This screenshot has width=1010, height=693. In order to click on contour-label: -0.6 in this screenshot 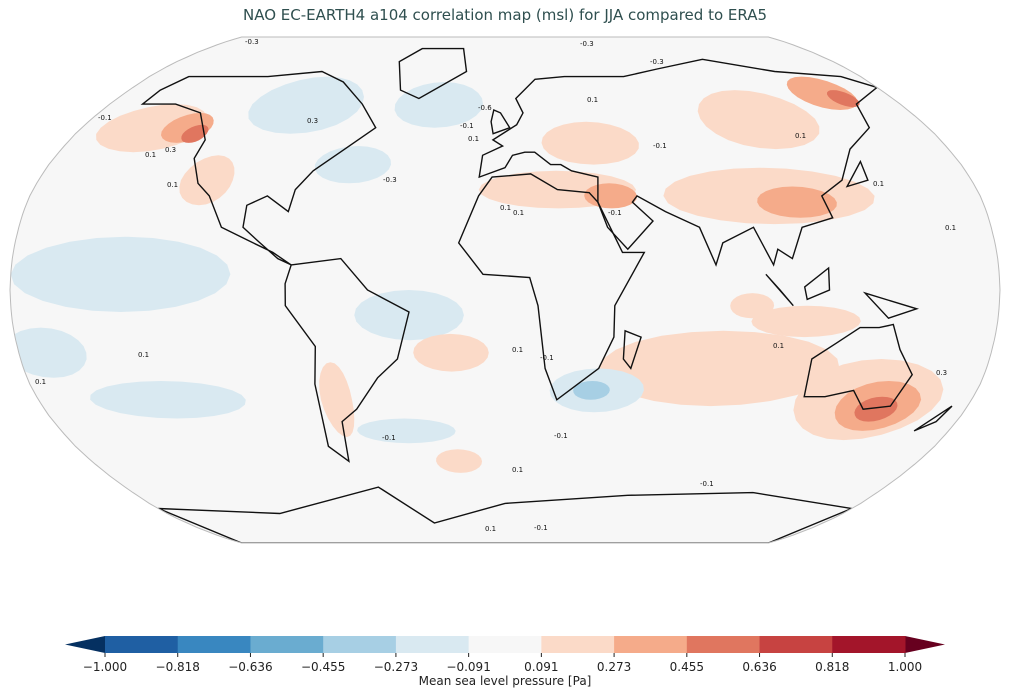, I will do `click(485, 108)`.